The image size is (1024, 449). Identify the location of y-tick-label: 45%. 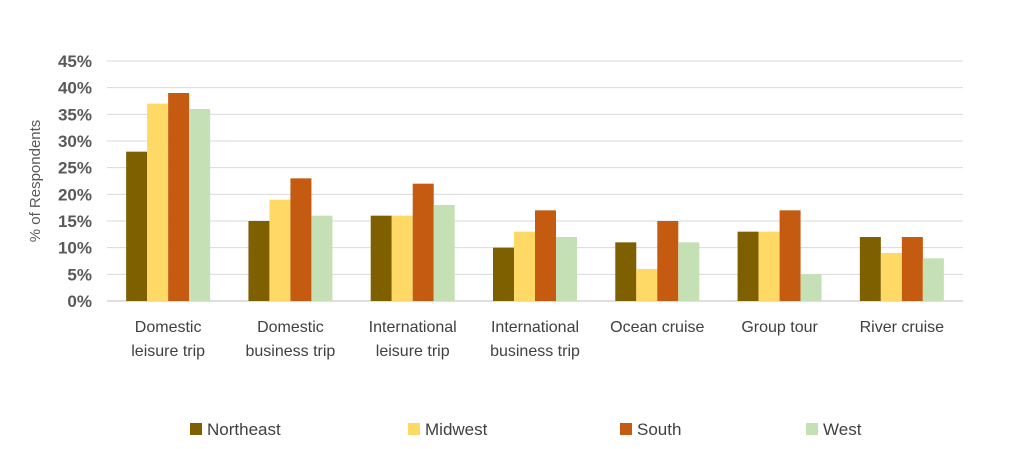
(75, 61).